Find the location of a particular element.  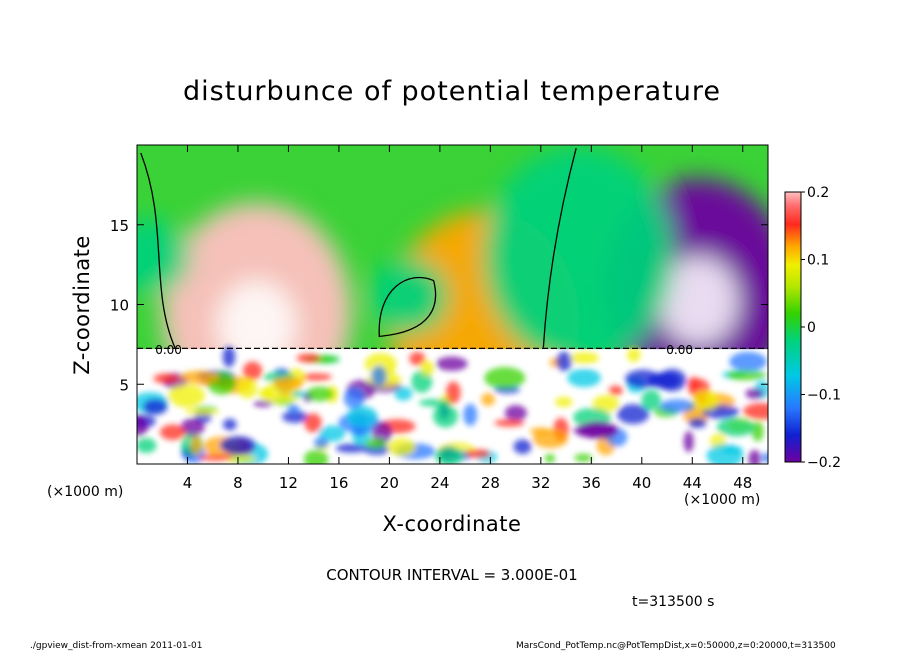

x-tick-label: 12 is located at coordinates (288, 483).